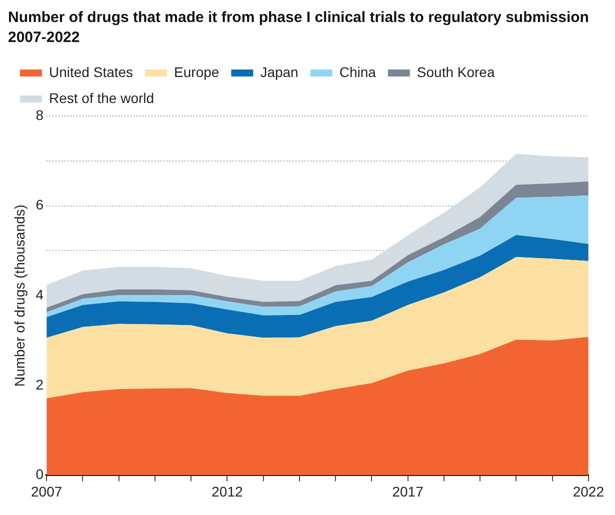 This screenshot has height=515, width=615. What do you see at coordinates (588, 491) in the screenshot?
I see `x-tick-label: 2022` at bounding box center [588, 491].